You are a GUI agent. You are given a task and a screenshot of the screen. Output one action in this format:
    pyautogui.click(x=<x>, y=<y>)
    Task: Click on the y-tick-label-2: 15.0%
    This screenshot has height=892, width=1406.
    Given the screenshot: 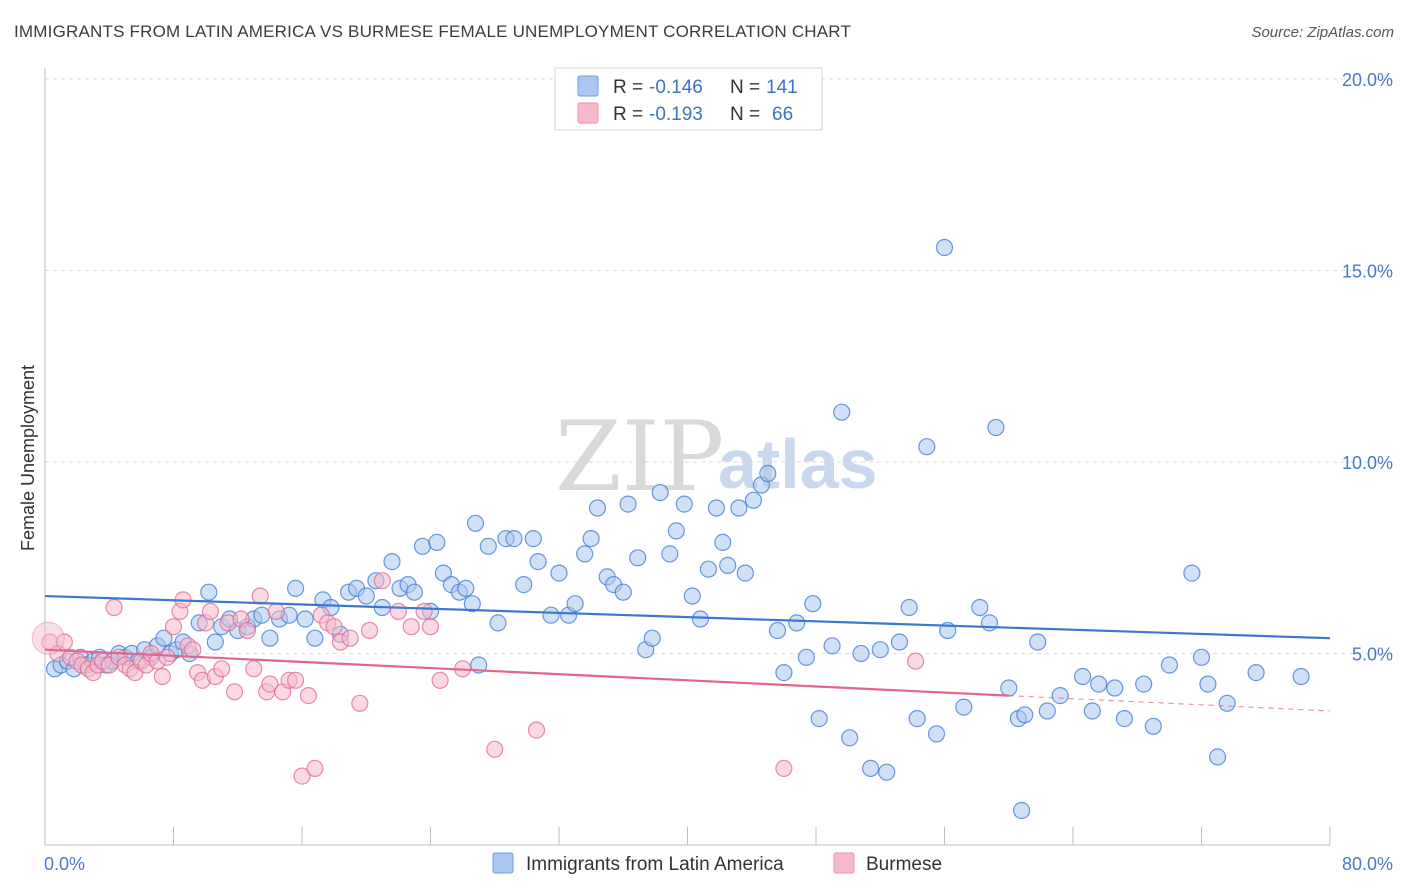 What is the action you would take?
    pyautogui.click(x=1367, y=272)
    